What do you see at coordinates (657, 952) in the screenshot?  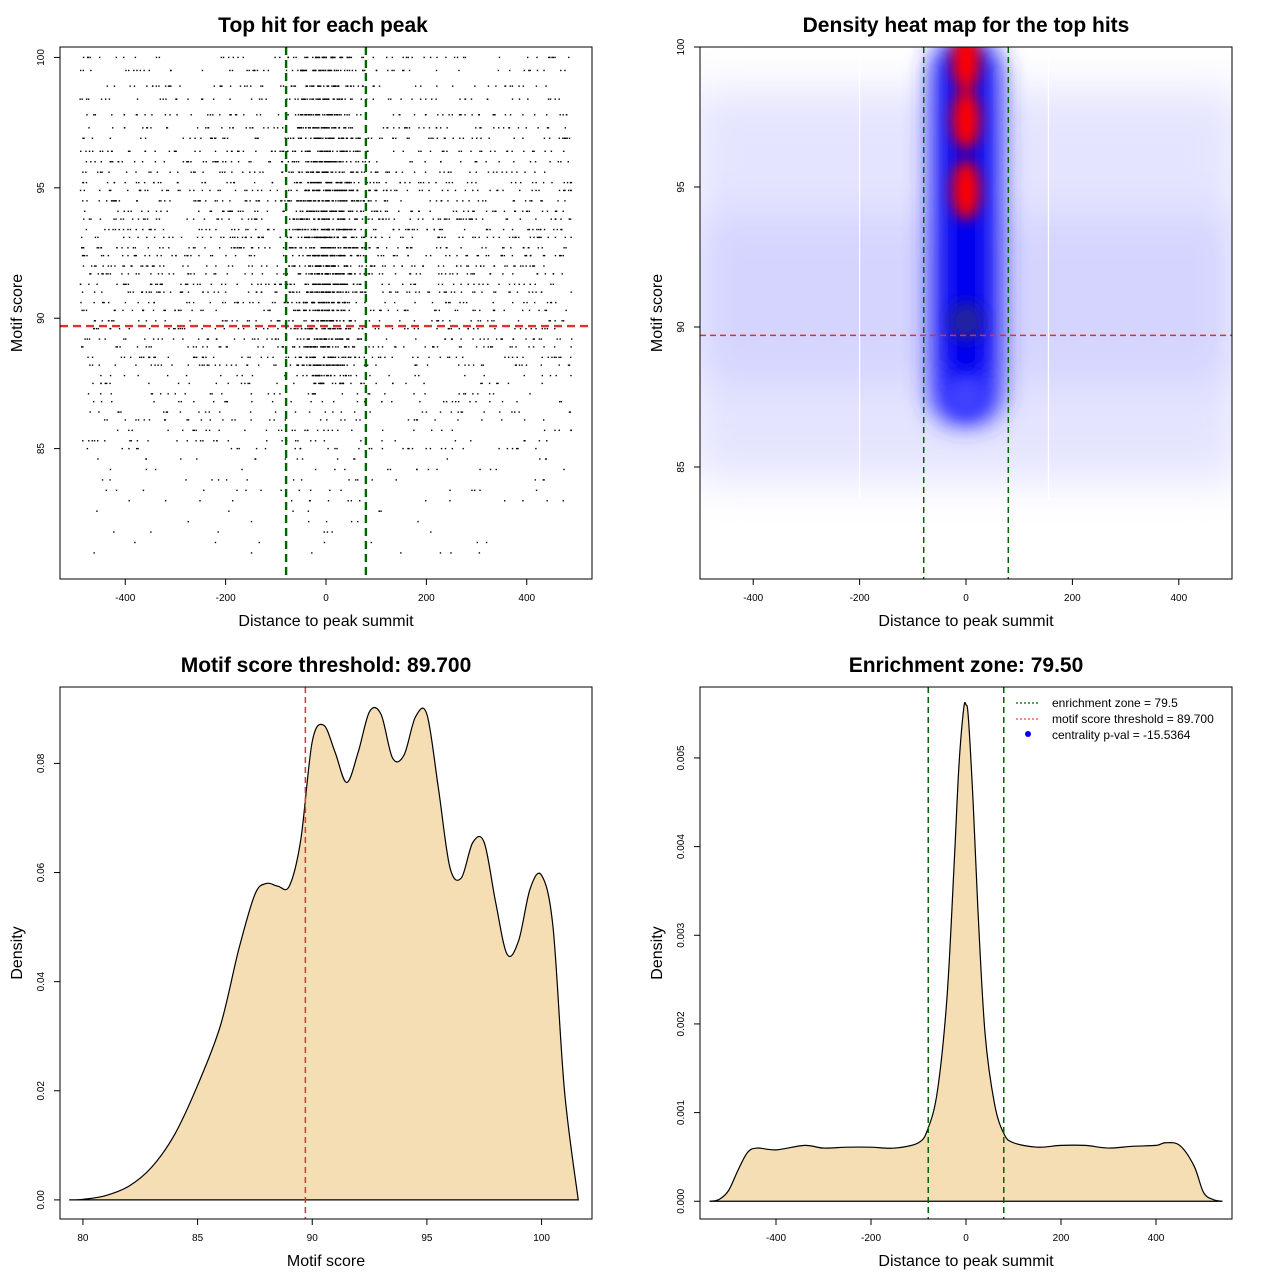 I see `distance-density-y-label: Density` at bounding box center [657, 952].